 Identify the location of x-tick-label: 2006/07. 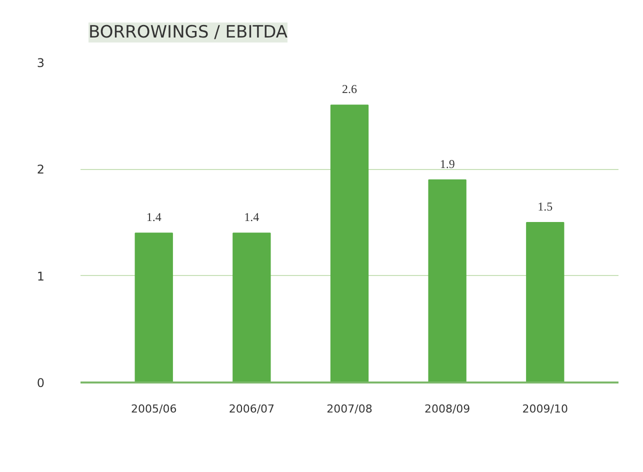
(251, 409).